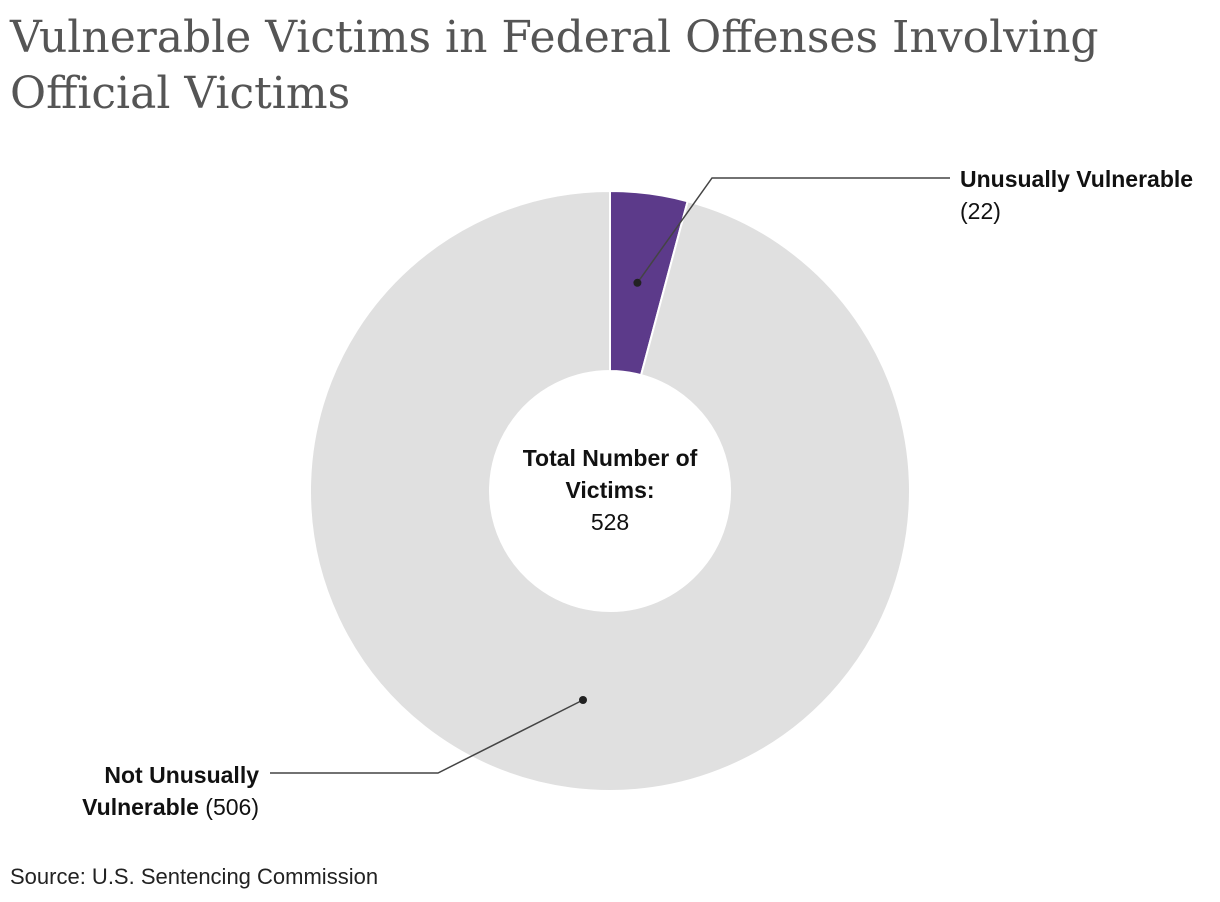 The height and width of the screenshot is (902, 1220). I want to click on chart-title-line-2: Official Victims, so click(180, 93).